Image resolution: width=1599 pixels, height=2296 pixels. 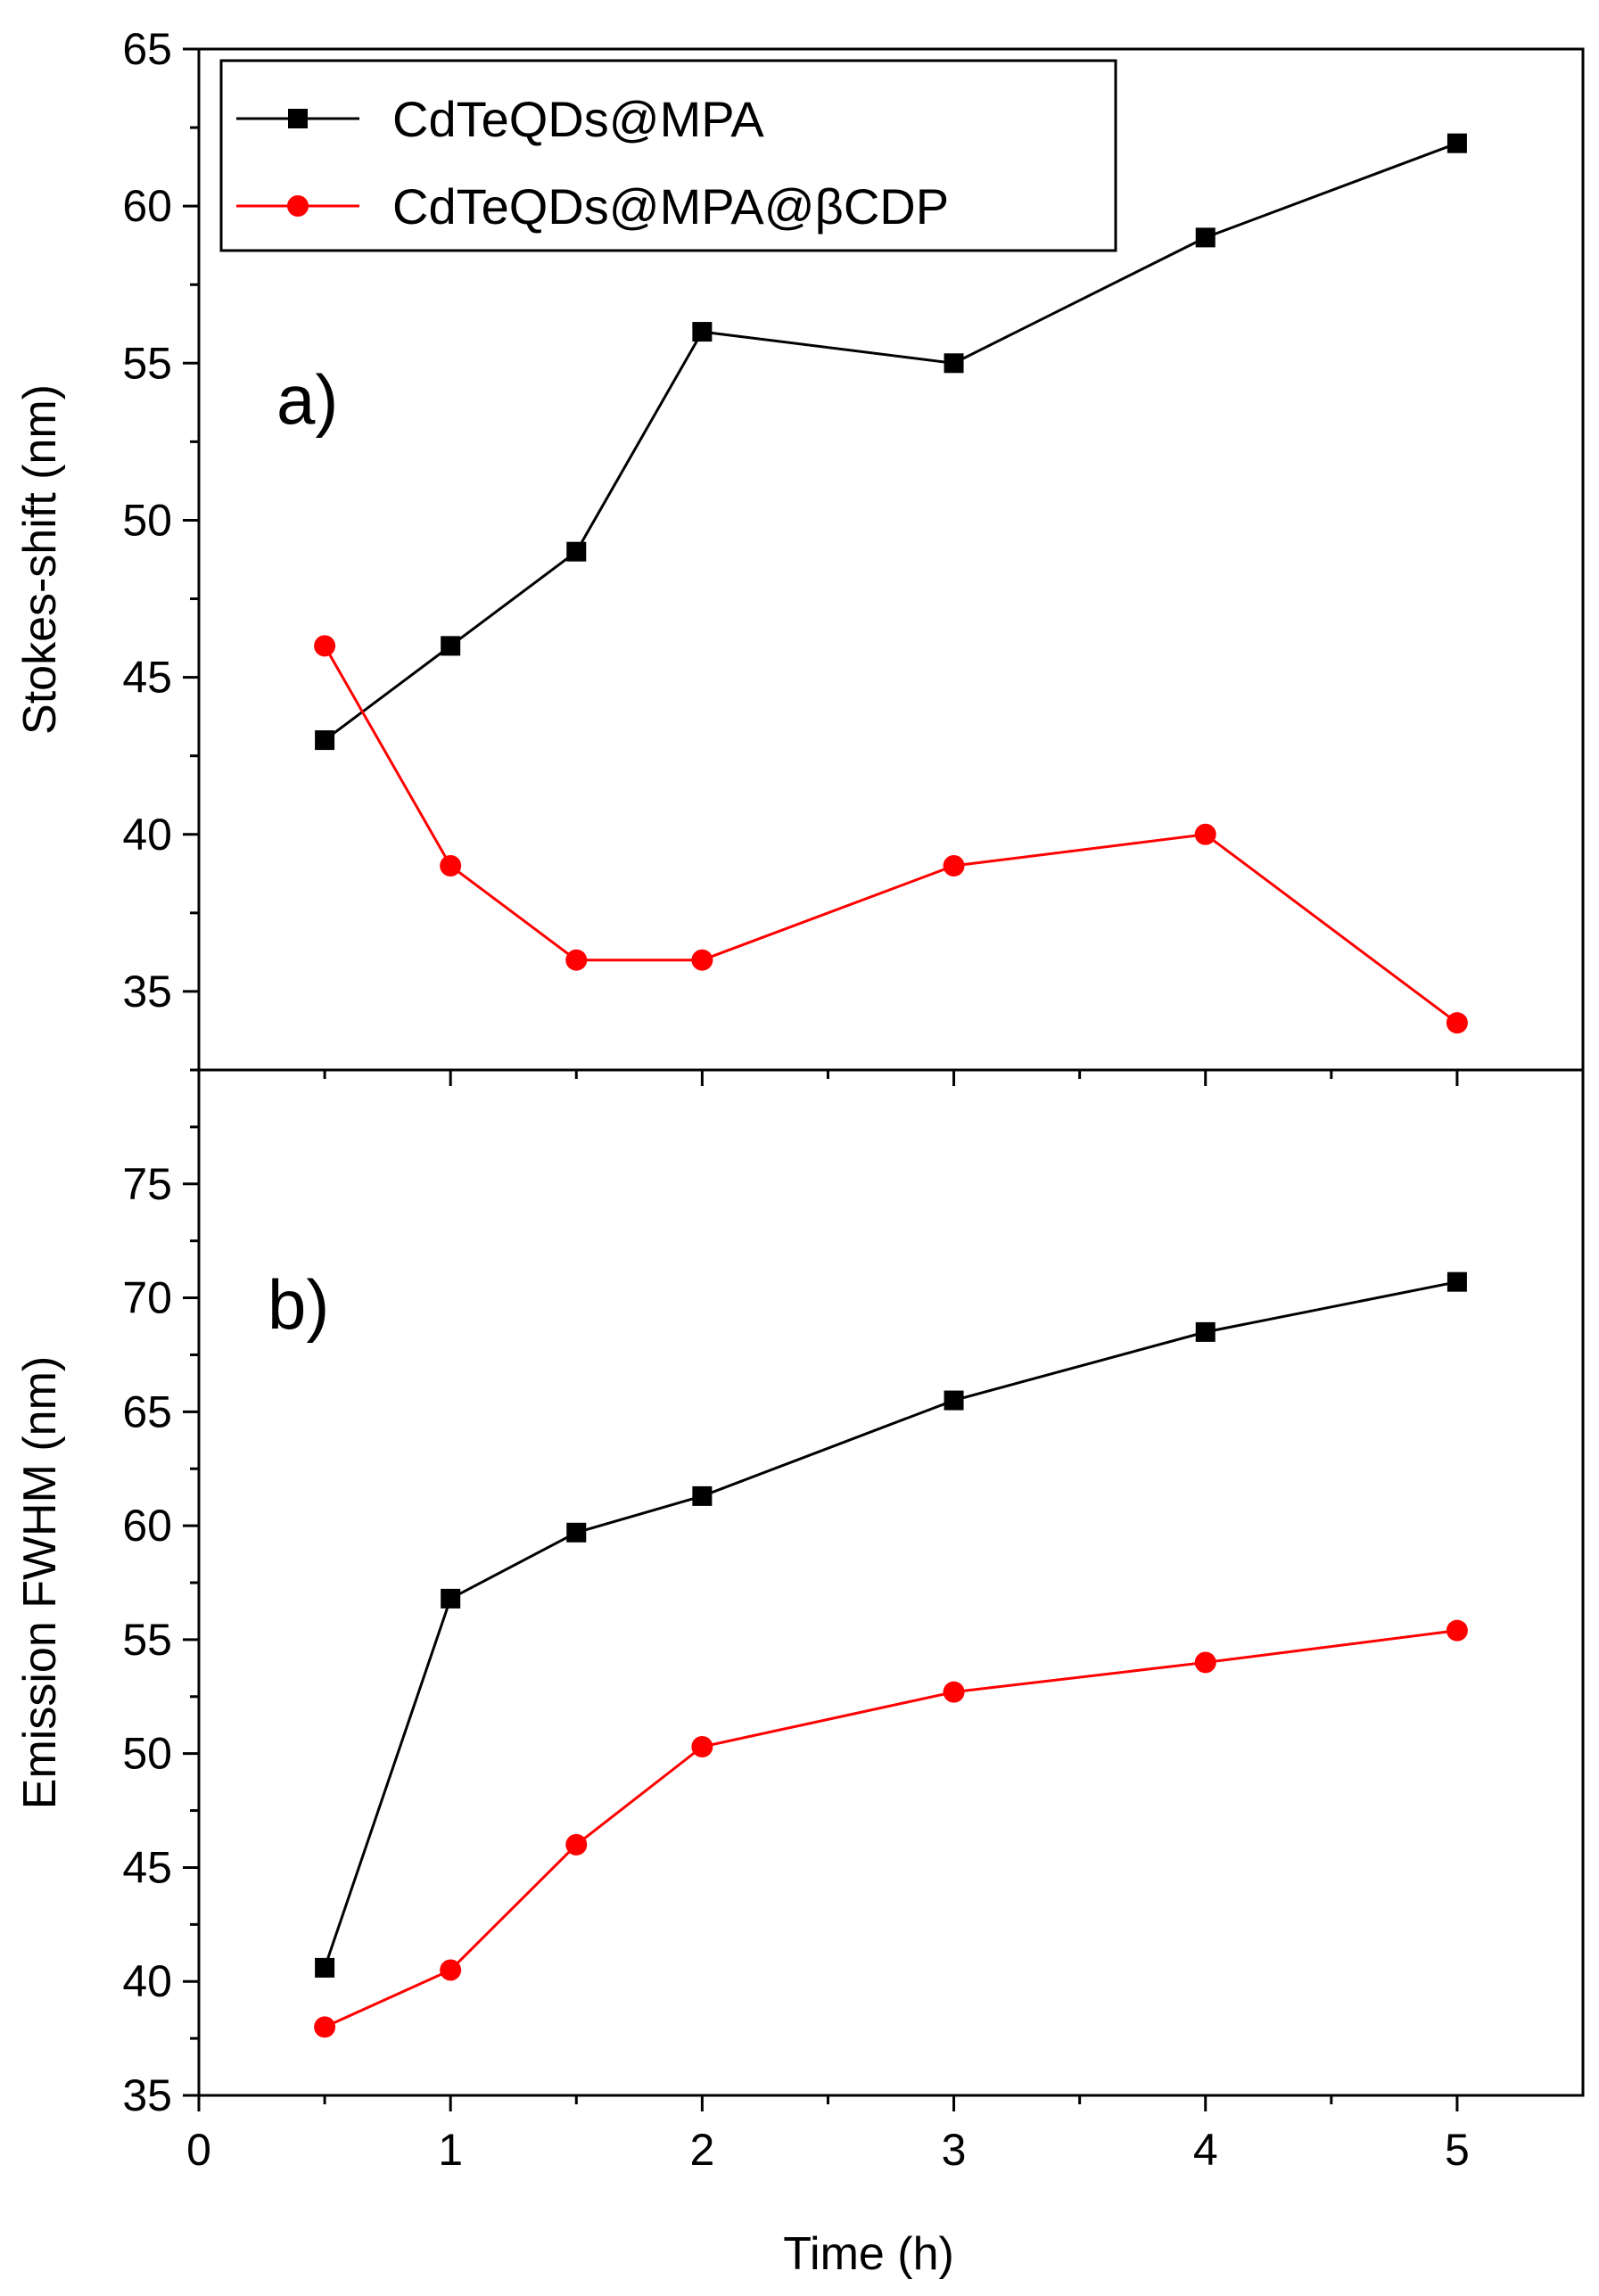 What do you see at coordinates (954, 2150) in the screenshot?
I see `x-tick-label: 3` at bounding box center [954, 2150].